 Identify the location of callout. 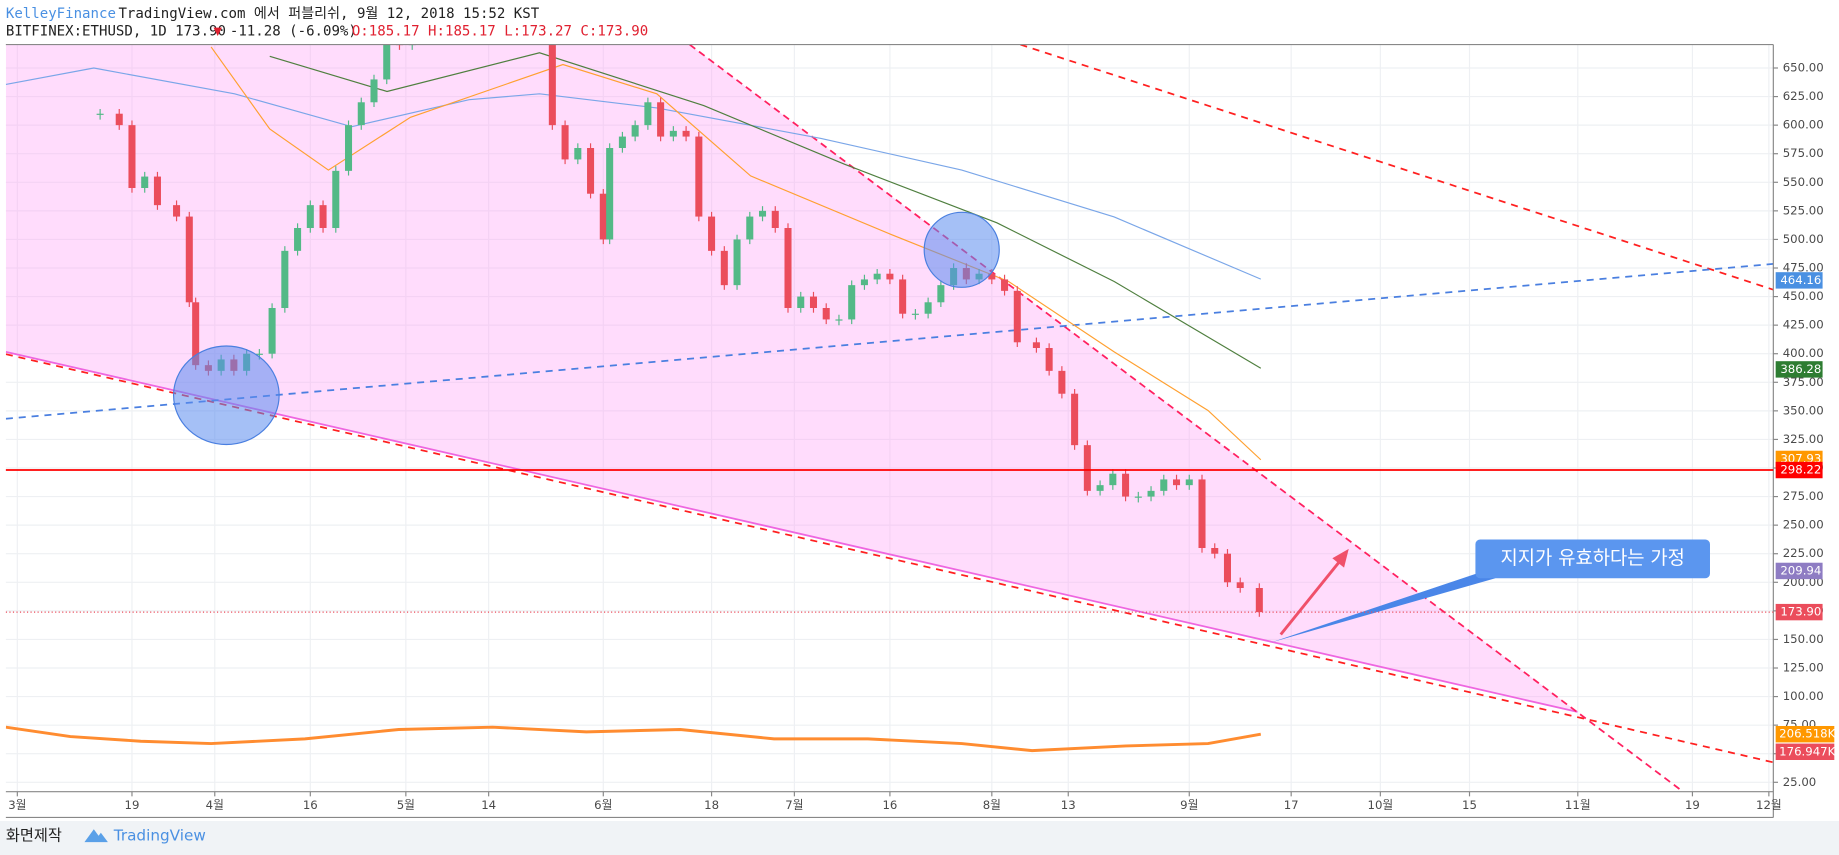
(1592, 559).